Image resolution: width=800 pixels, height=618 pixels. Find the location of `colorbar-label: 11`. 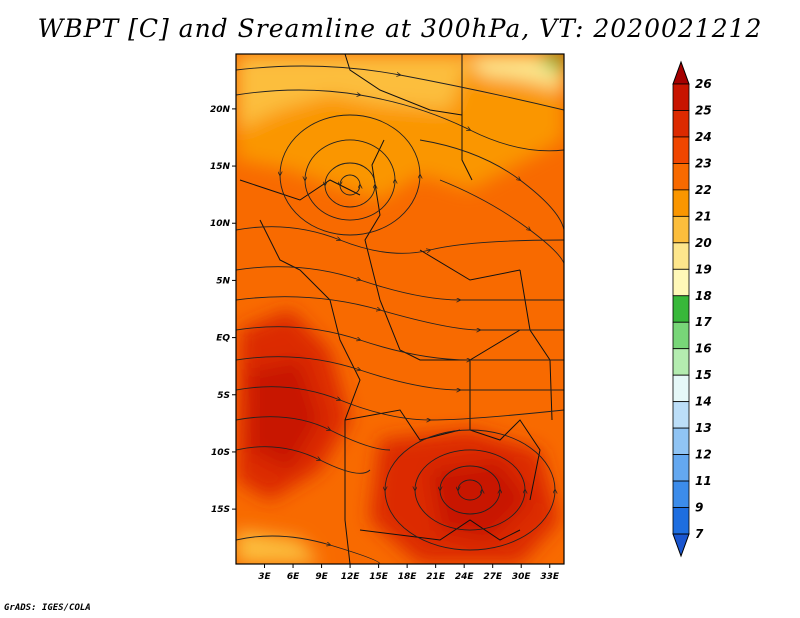

colorbar-label: 11 is located at coordinates (703, 481).